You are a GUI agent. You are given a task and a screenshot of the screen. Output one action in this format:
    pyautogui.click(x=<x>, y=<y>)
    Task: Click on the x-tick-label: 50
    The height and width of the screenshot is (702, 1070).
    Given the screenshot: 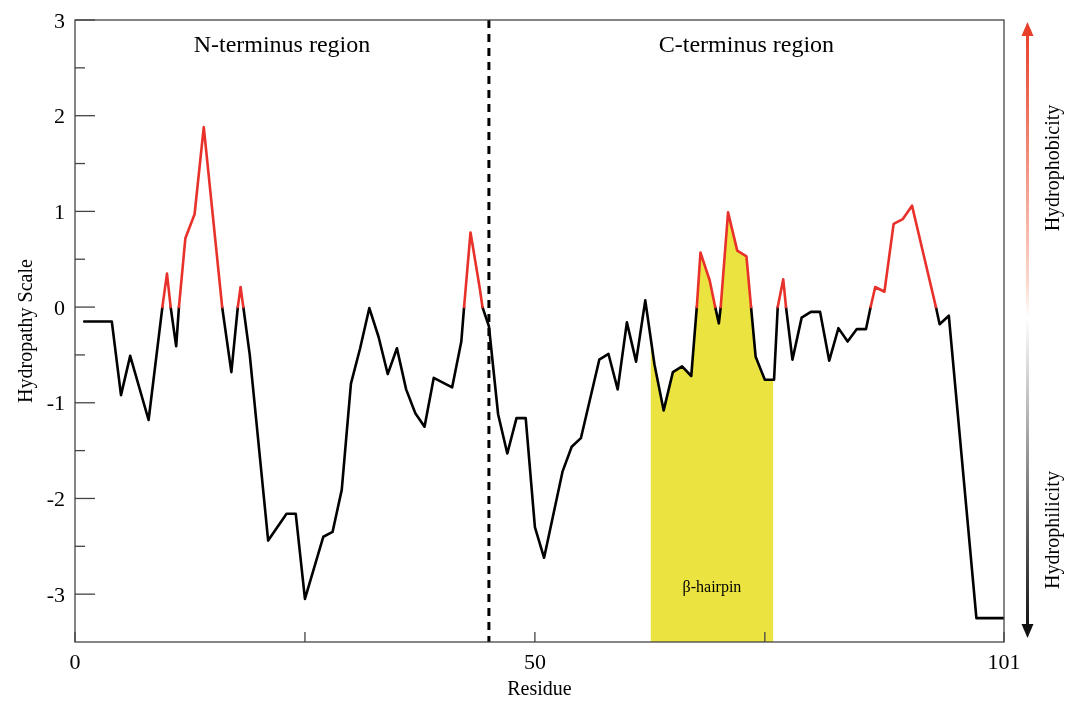 What is the action you would take?
    pyautogui.click(x=534, y=661)
    